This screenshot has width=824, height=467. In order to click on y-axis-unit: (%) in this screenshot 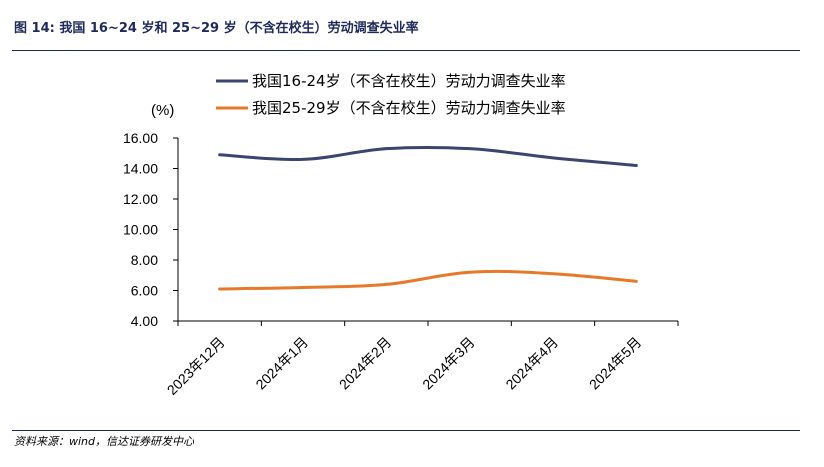, I will do `click(162, 110)`.